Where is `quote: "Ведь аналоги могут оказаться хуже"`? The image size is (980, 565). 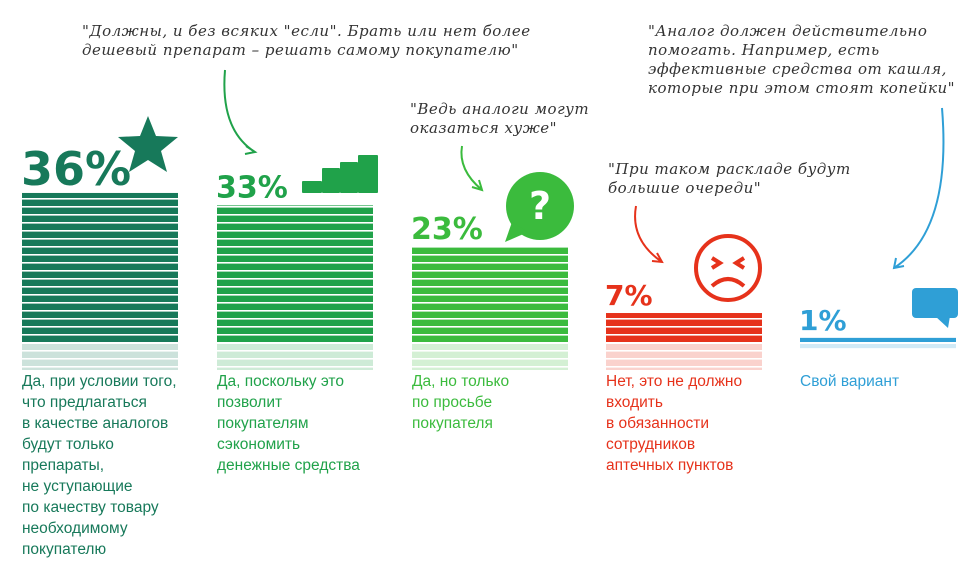 quote: "Ведь аналоги могут оказаться хуже" is located at coordinates (500, 118).